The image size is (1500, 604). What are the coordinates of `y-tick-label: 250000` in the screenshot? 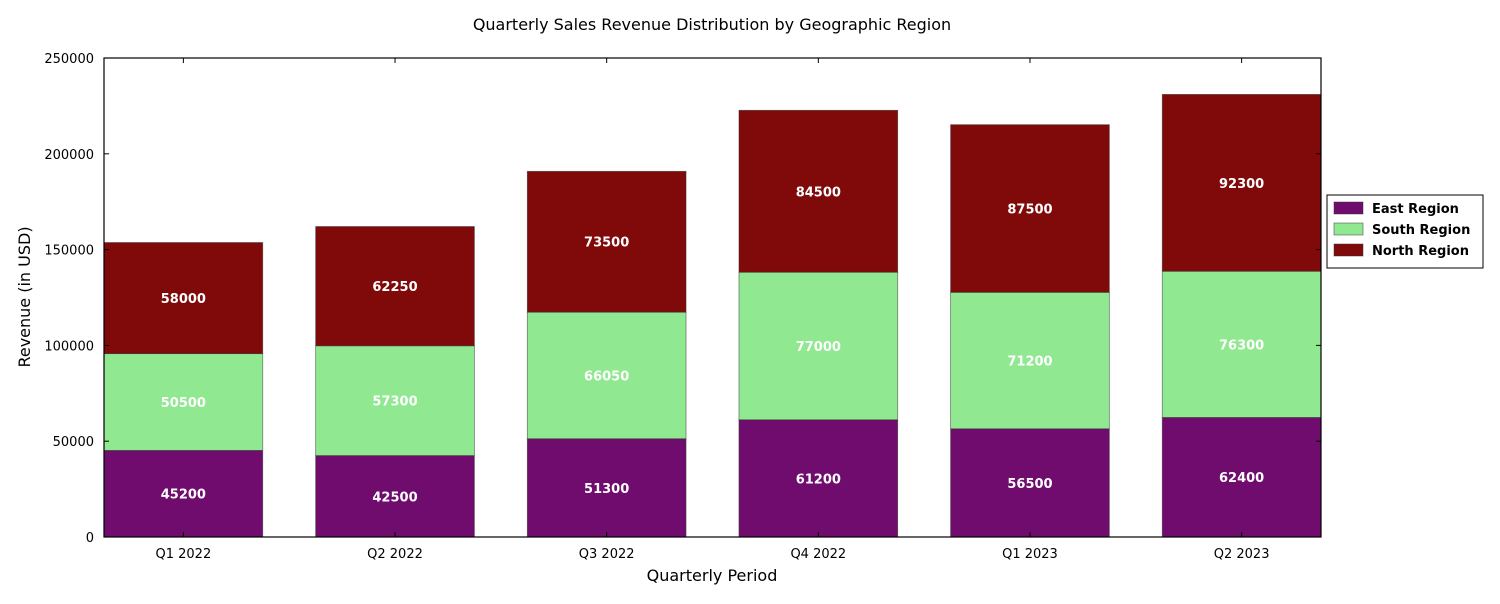 It's located at (69, 59).